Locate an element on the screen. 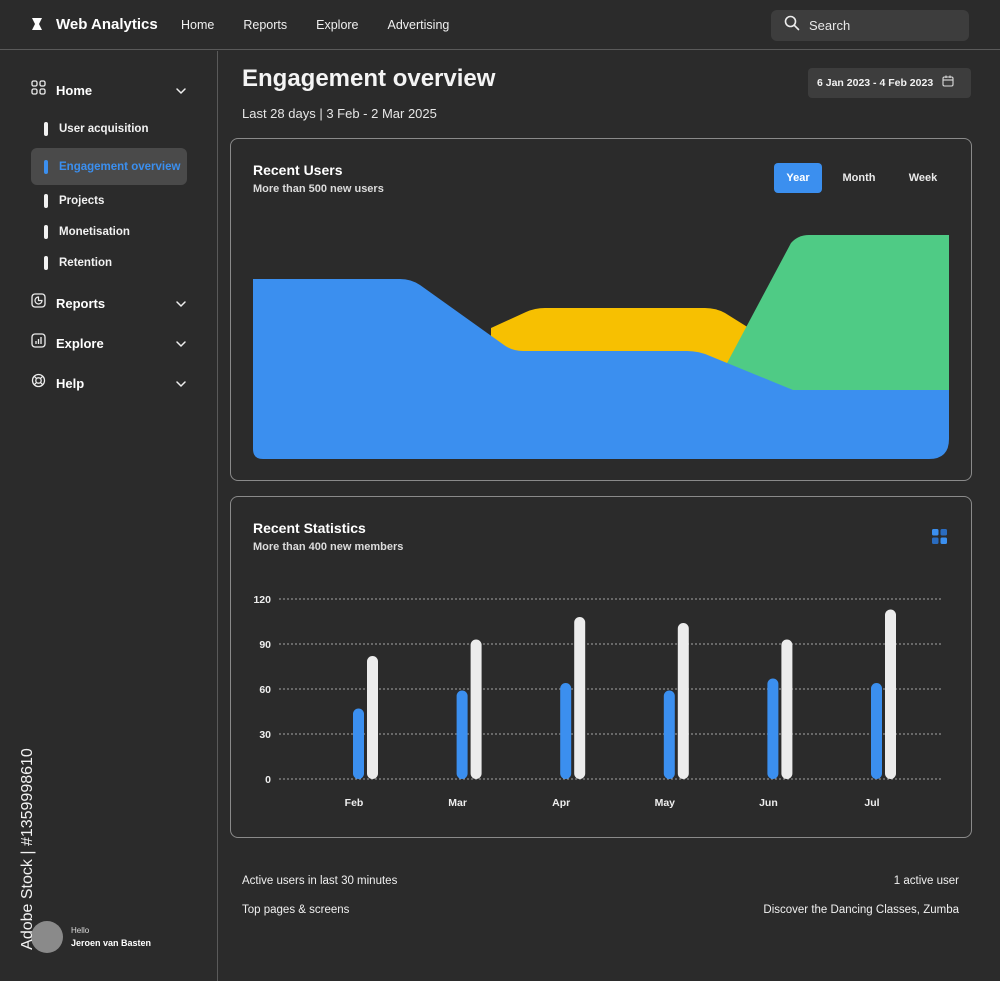 This screenshot has width=1000, height=981. date-range-text: 6 Jan 2023 - 4 Feb 2023 is located at coordinates (875, 83).